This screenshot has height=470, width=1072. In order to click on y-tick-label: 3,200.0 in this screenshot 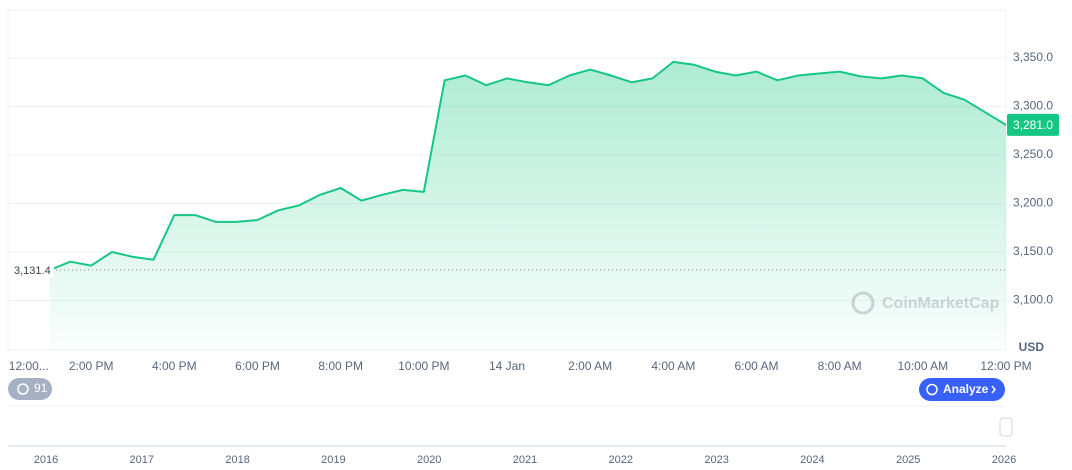, I will do `click(1033, 203)`.